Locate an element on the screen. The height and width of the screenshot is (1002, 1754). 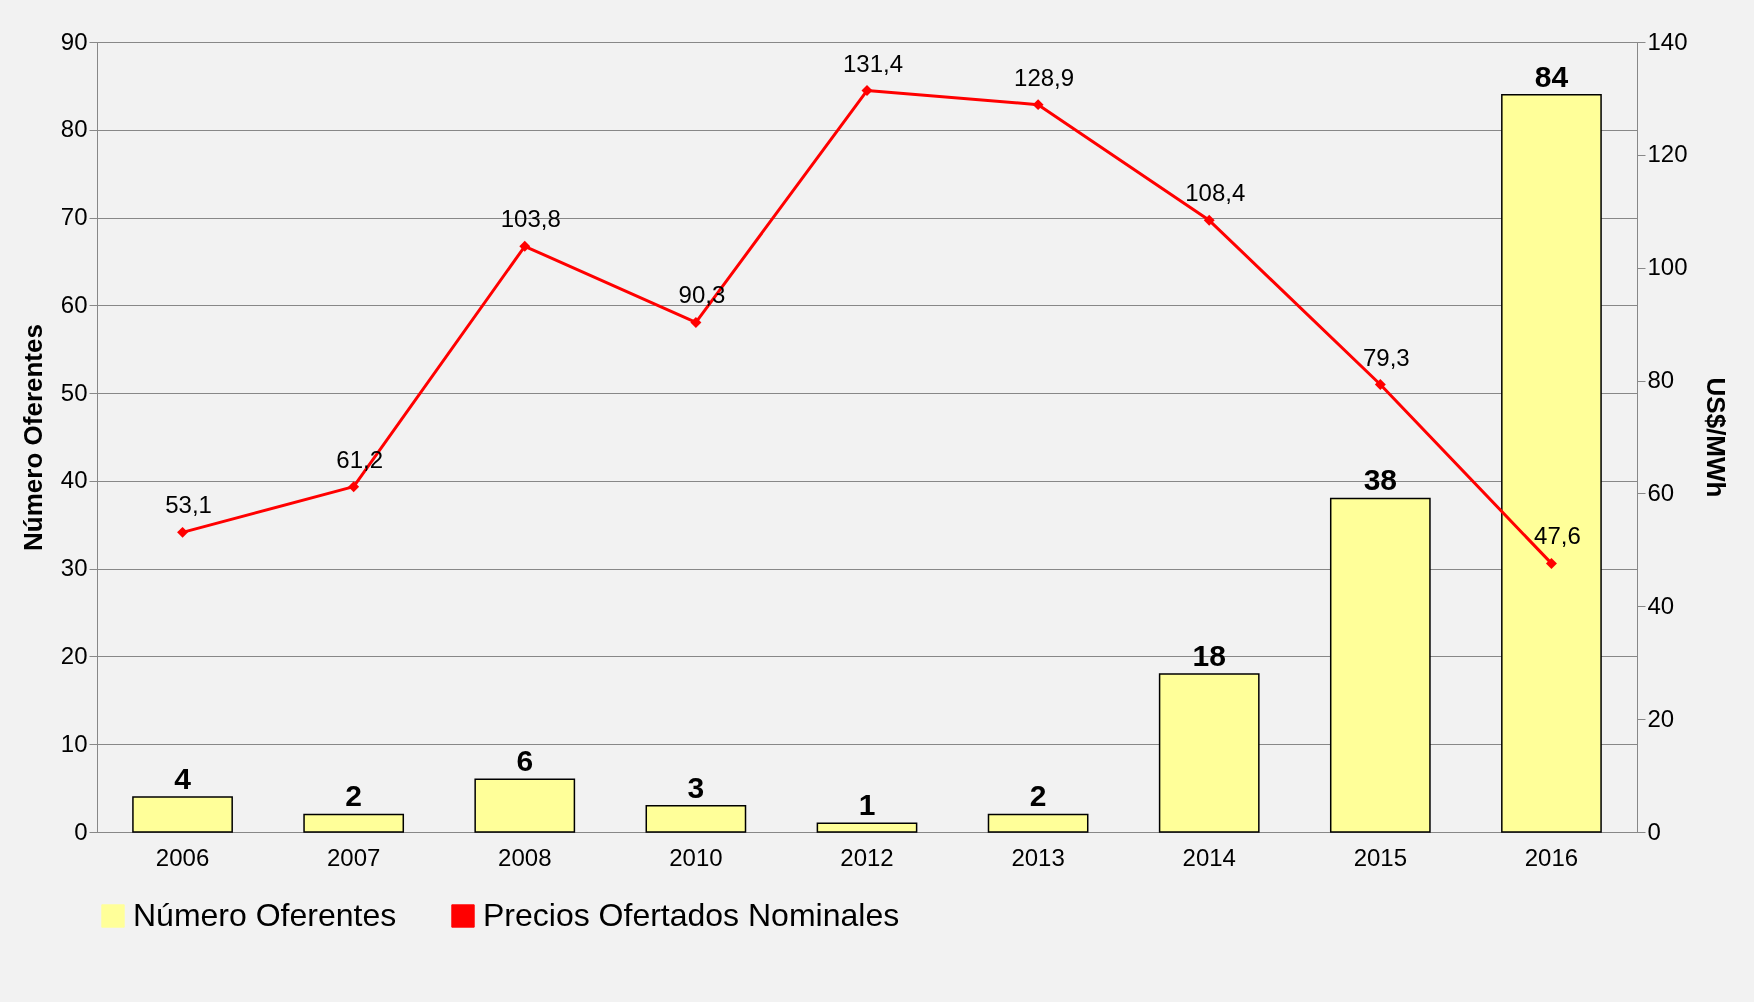
y-tick-label: 90 is located at coordinates (74, 41).